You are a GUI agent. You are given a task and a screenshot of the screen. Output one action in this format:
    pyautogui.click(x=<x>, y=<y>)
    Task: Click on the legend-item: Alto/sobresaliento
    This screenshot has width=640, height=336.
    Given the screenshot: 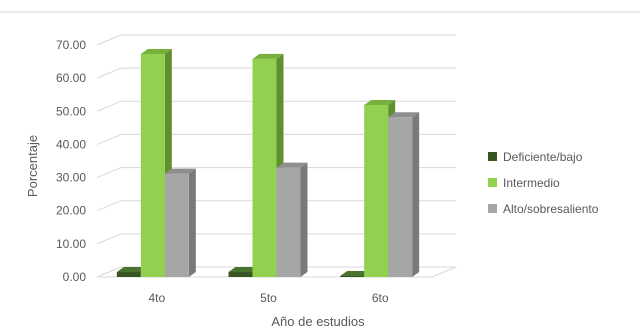 What is the action you would take?
    pyautogui.click(x=543, y=209)
    